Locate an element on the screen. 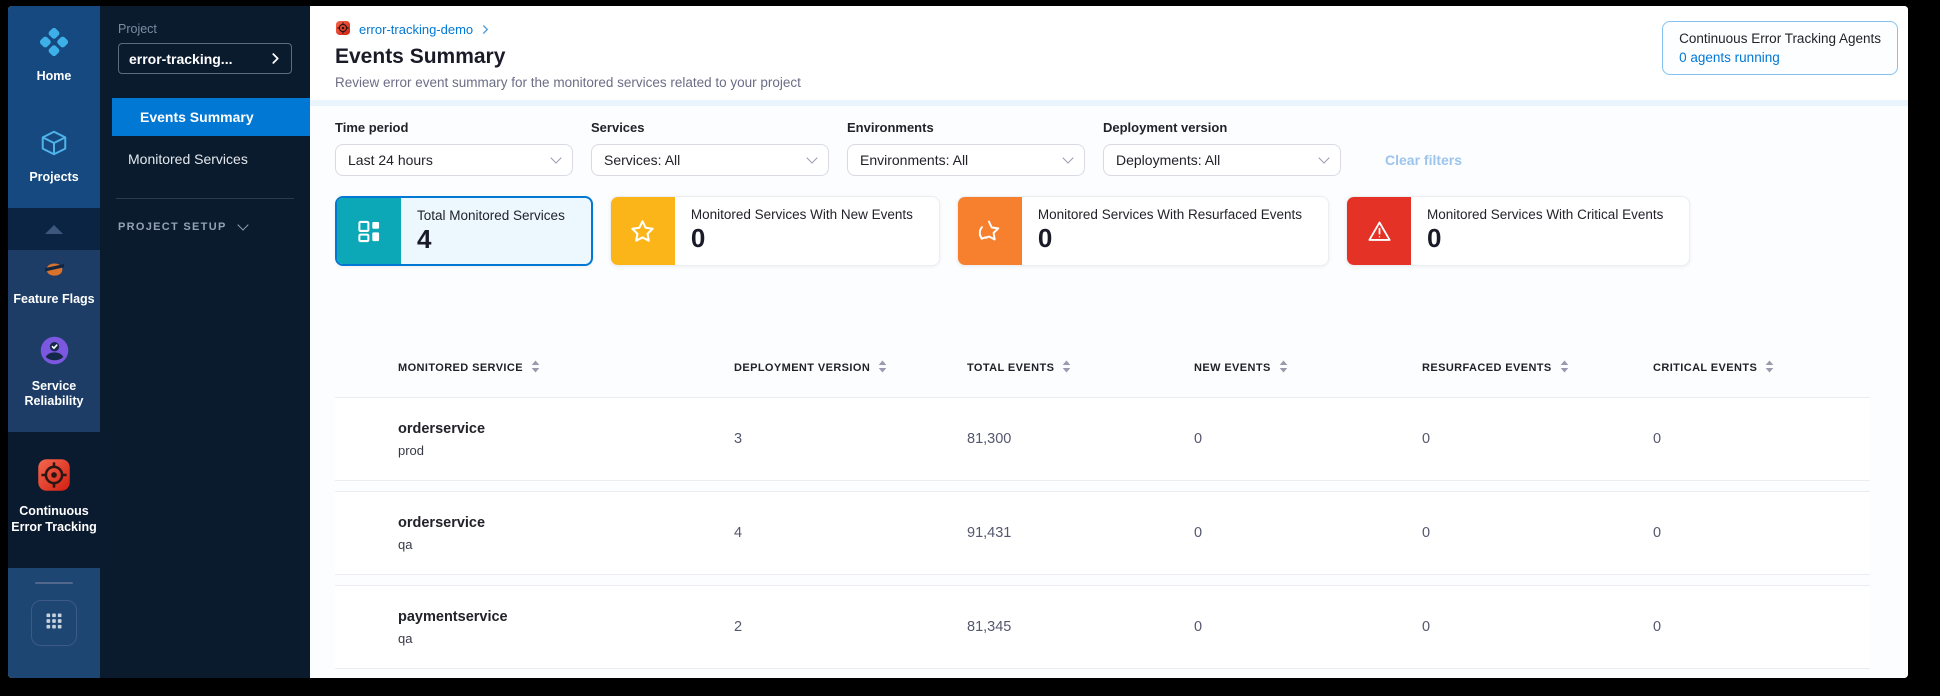 The width and height of the screenshot is (1940, 696). module-nav-item-feature-flags: Feature Flags is located at coordinates (54, 281).